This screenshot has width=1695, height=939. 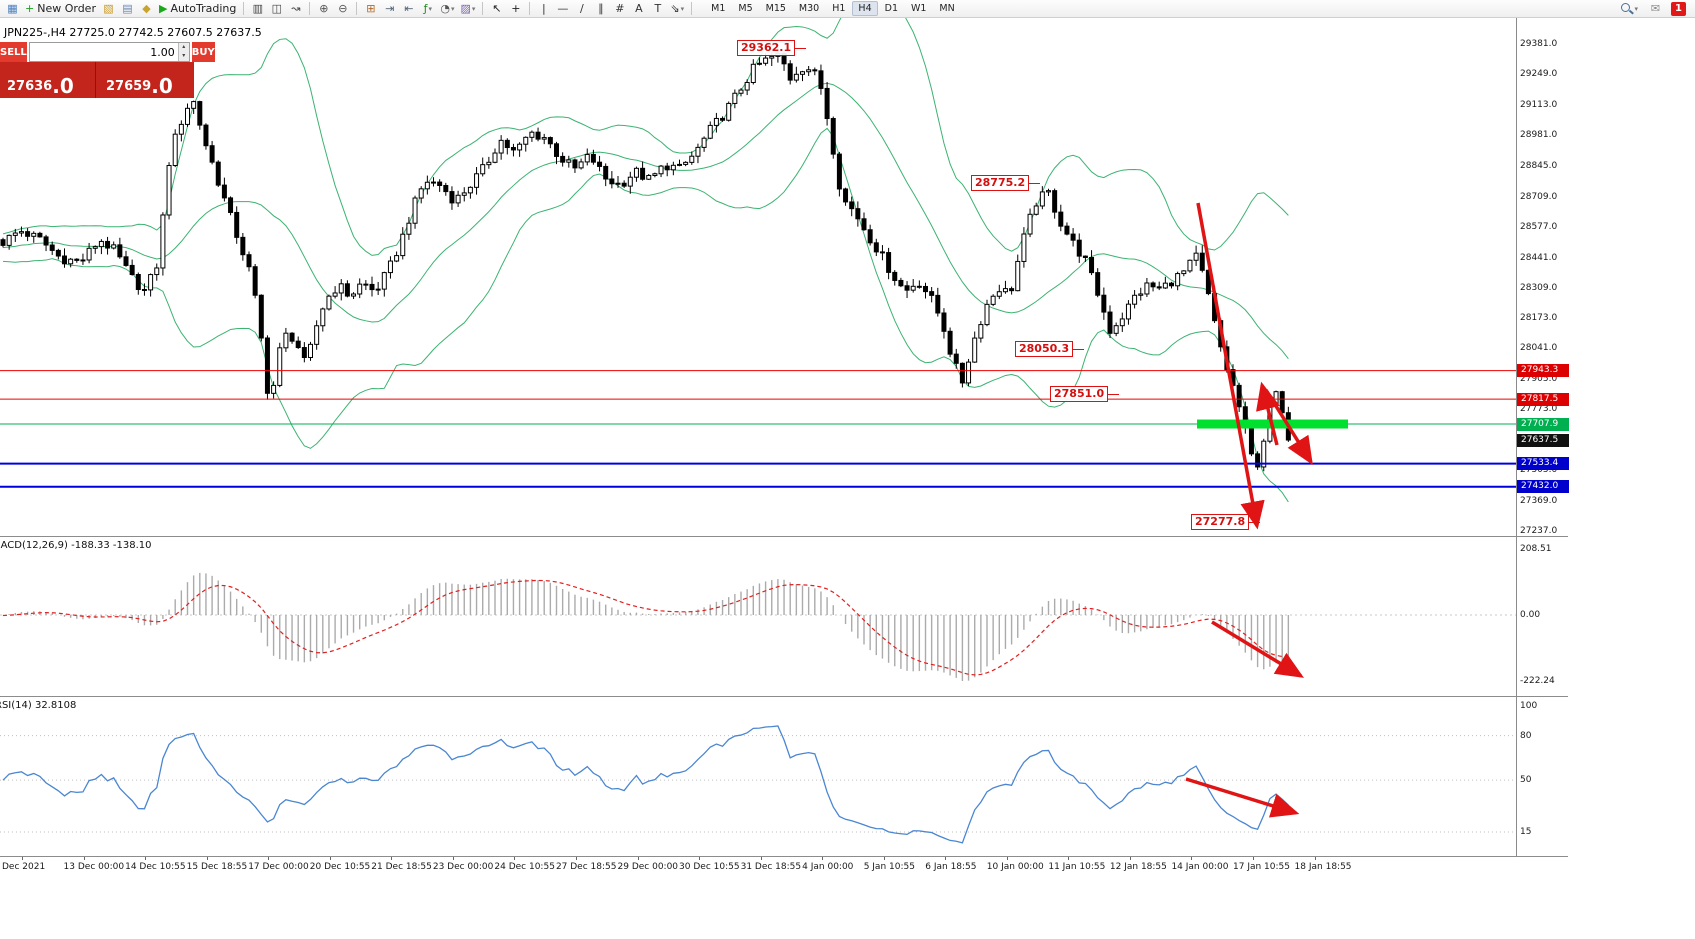 I want to click on mail-icon: ✉, so click(x=1655, y=8).